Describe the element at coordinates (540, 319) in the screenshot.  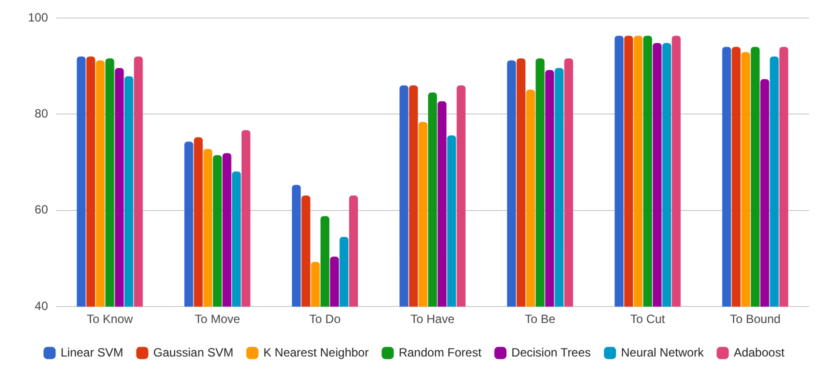
I see `x-tick-label: To Be` at that location.